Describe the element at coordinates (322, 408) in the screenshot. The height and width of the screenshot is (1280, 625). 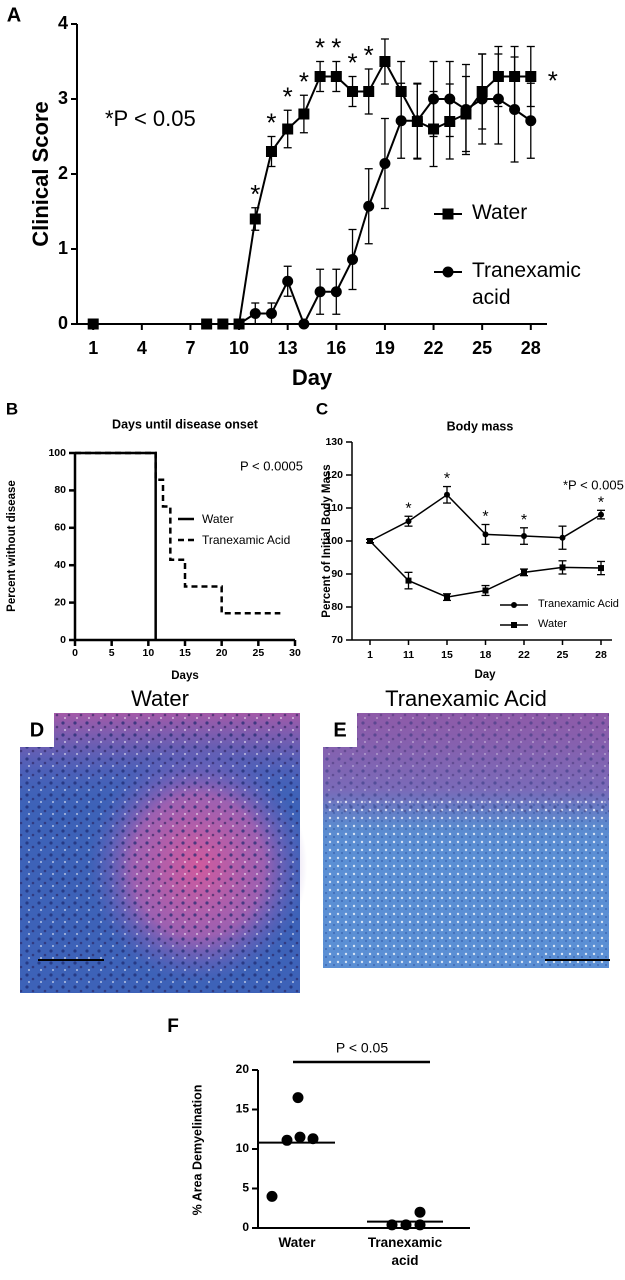
I see `panel-label: C` at that location.